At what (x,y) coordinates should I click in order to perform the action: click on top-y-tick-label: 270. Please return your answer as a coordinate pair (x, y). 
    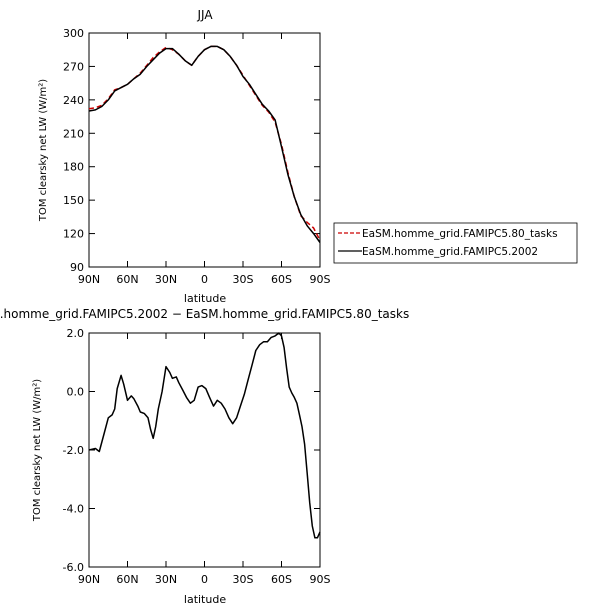
    Looking at the image, I should click on (73, 66).